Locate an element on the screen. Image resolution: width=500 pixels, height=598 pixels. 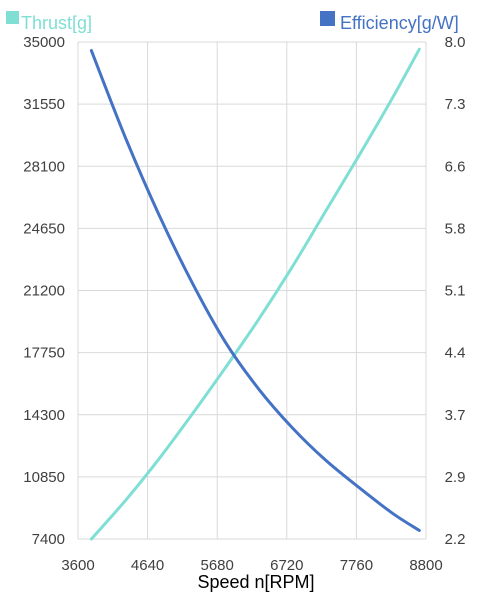
y-left-tick-label: 14300 is located at coordinates (44, 415).